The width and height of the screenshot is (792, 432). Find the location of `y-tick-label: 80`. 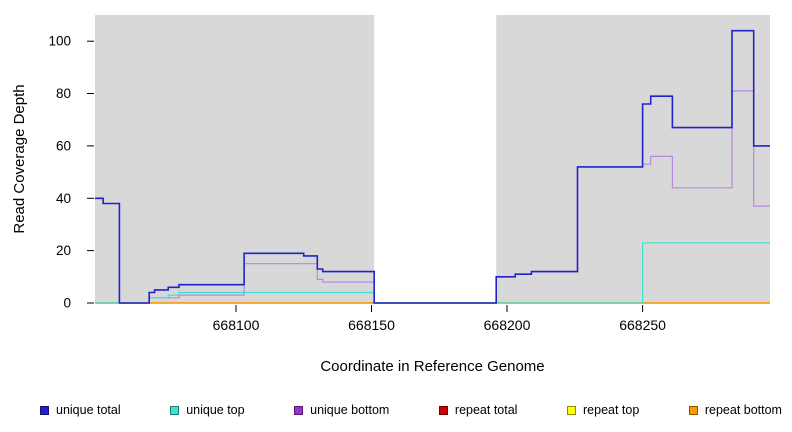

y-tick-label: 80 is located at coordinates (63, 93).